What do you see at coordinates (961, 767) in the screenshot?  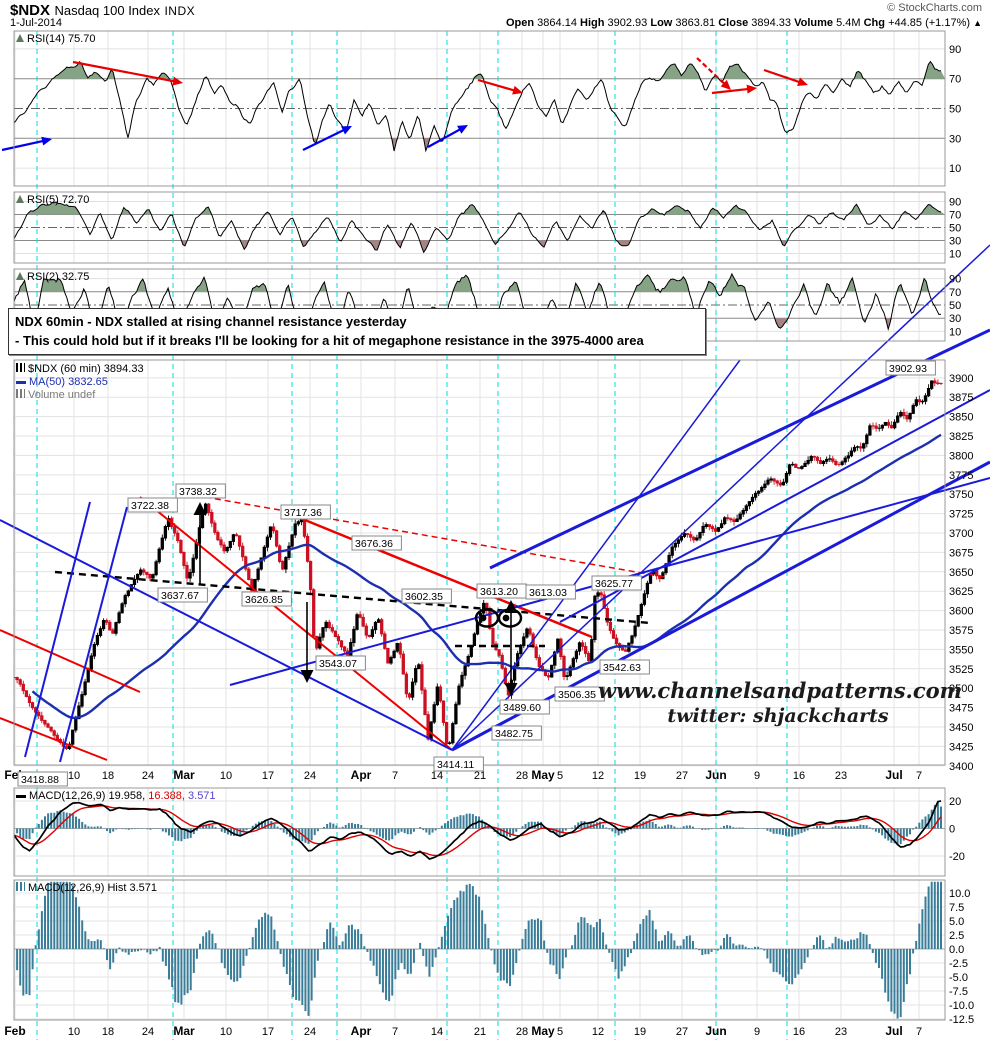 I see `y-axis-label: 3400` at bounding box center [961, 767].